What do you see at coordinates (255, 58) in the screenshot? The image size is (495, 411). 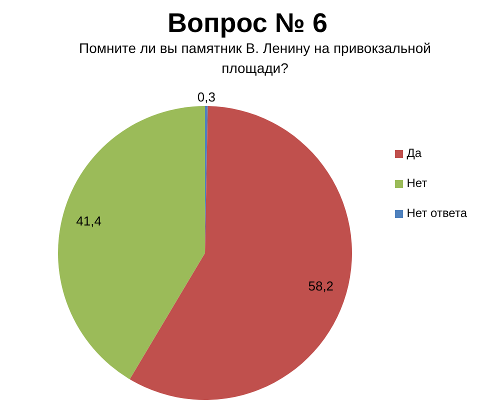 I see `chart-subtitle: Помните ли вы памятник В. Ленину на привокзальной площади?` at bounding box center [255, 58].